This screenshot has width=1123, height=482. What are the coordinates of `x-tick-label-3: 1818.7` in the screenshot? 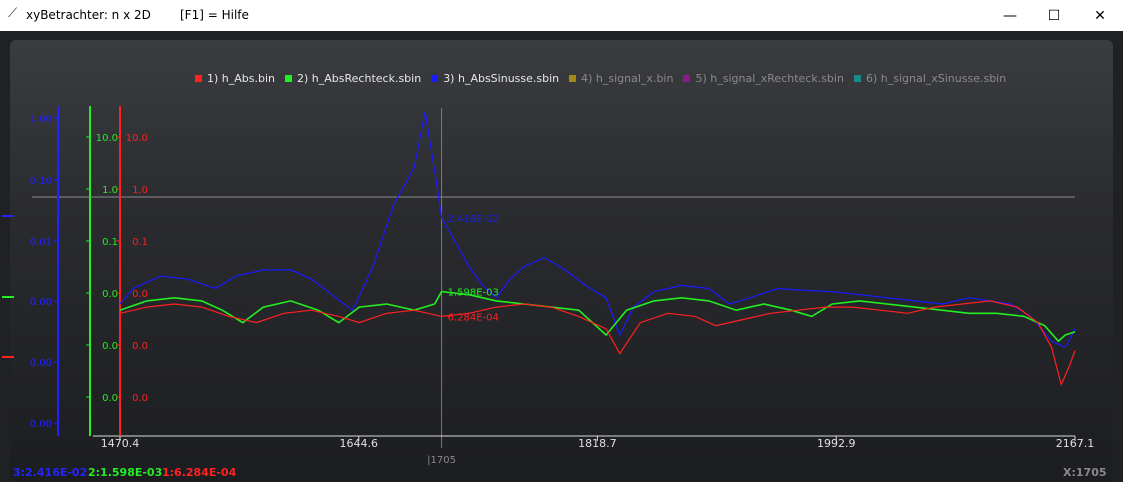 It's located at (597, 443).